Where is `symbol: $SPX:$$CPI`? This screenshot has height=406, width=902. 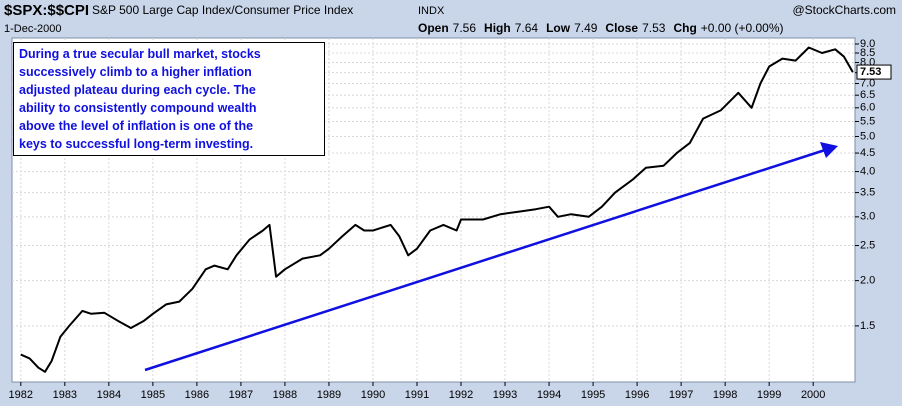 symbol: $SPX:$$CPI is located at coordinates (46, 10).